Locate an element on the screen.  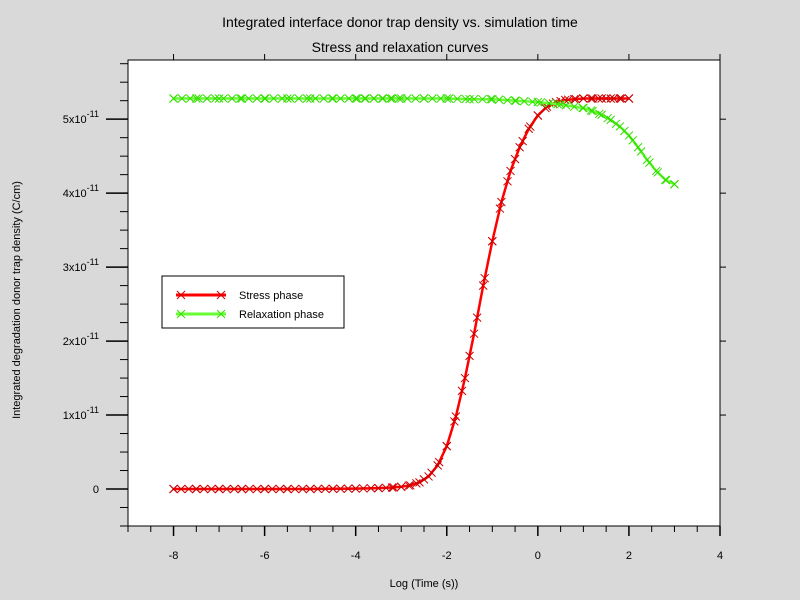
x-tick-label: -4 is located at coordinates (356, 556).